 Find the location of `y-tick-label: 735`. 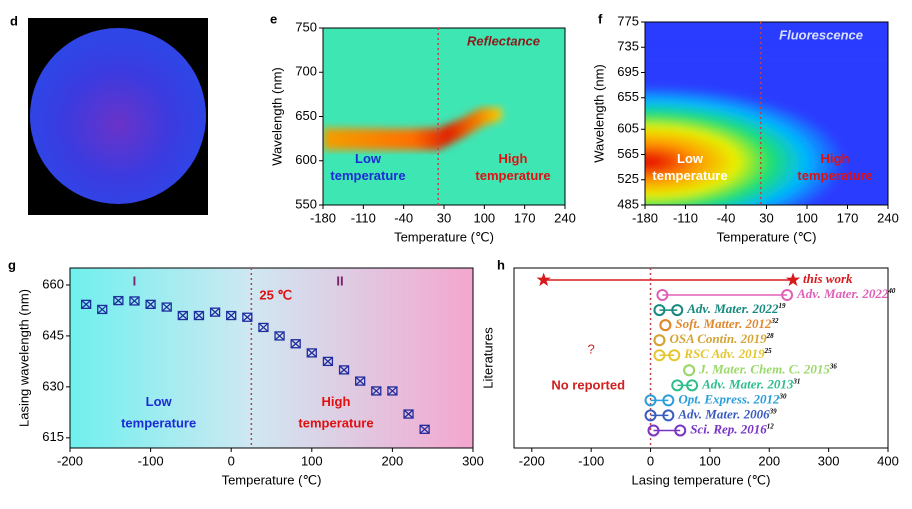

y-tick-label: 735 is located at coordinates (628, 46).